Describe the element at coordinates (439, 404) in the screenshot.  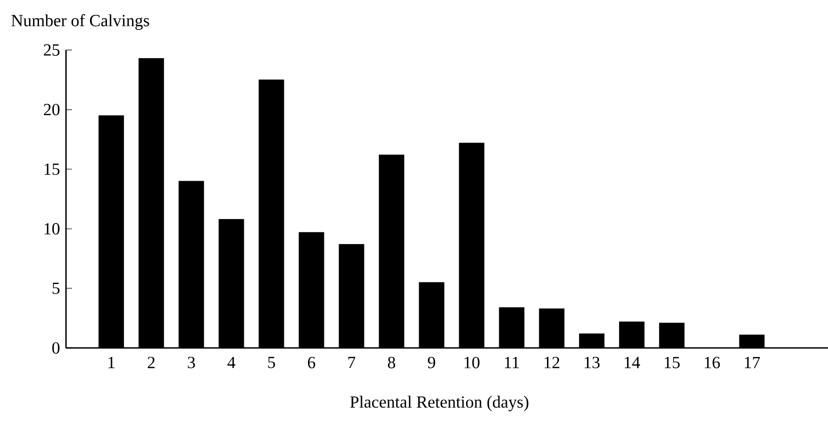
I see `x-axis-title: Placental Retention (days)` at that location.